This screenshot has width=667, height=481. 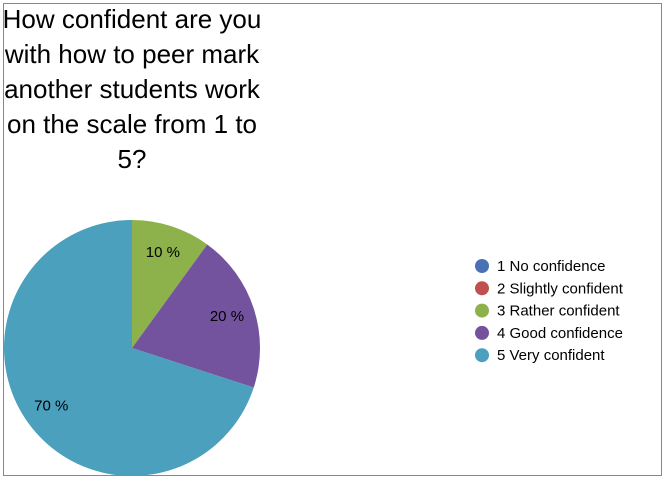 I want to click on data-label: 10 %, so click(x=163, y=252).